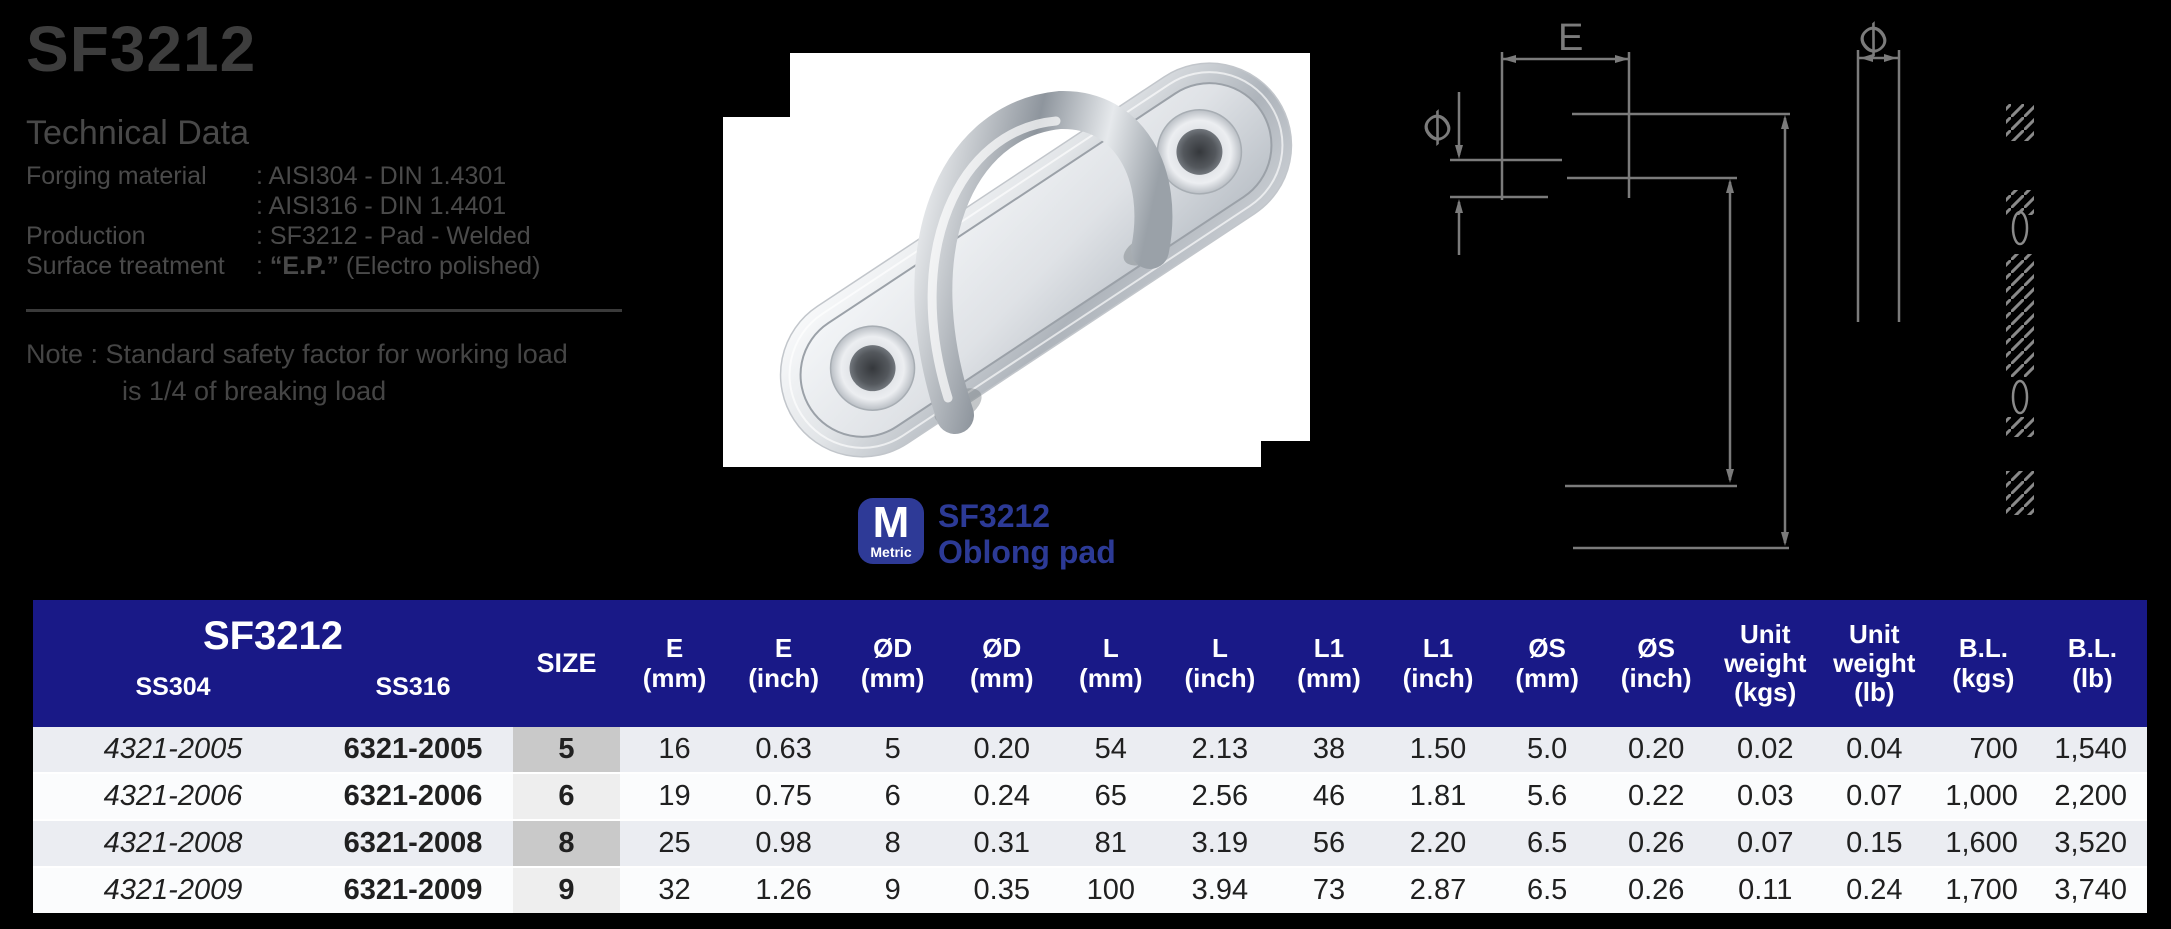  What do you see at coordinates (1656, 749) in the screenshot?
I see `cell-value: 0.20` at bounding box center [1656, 749].